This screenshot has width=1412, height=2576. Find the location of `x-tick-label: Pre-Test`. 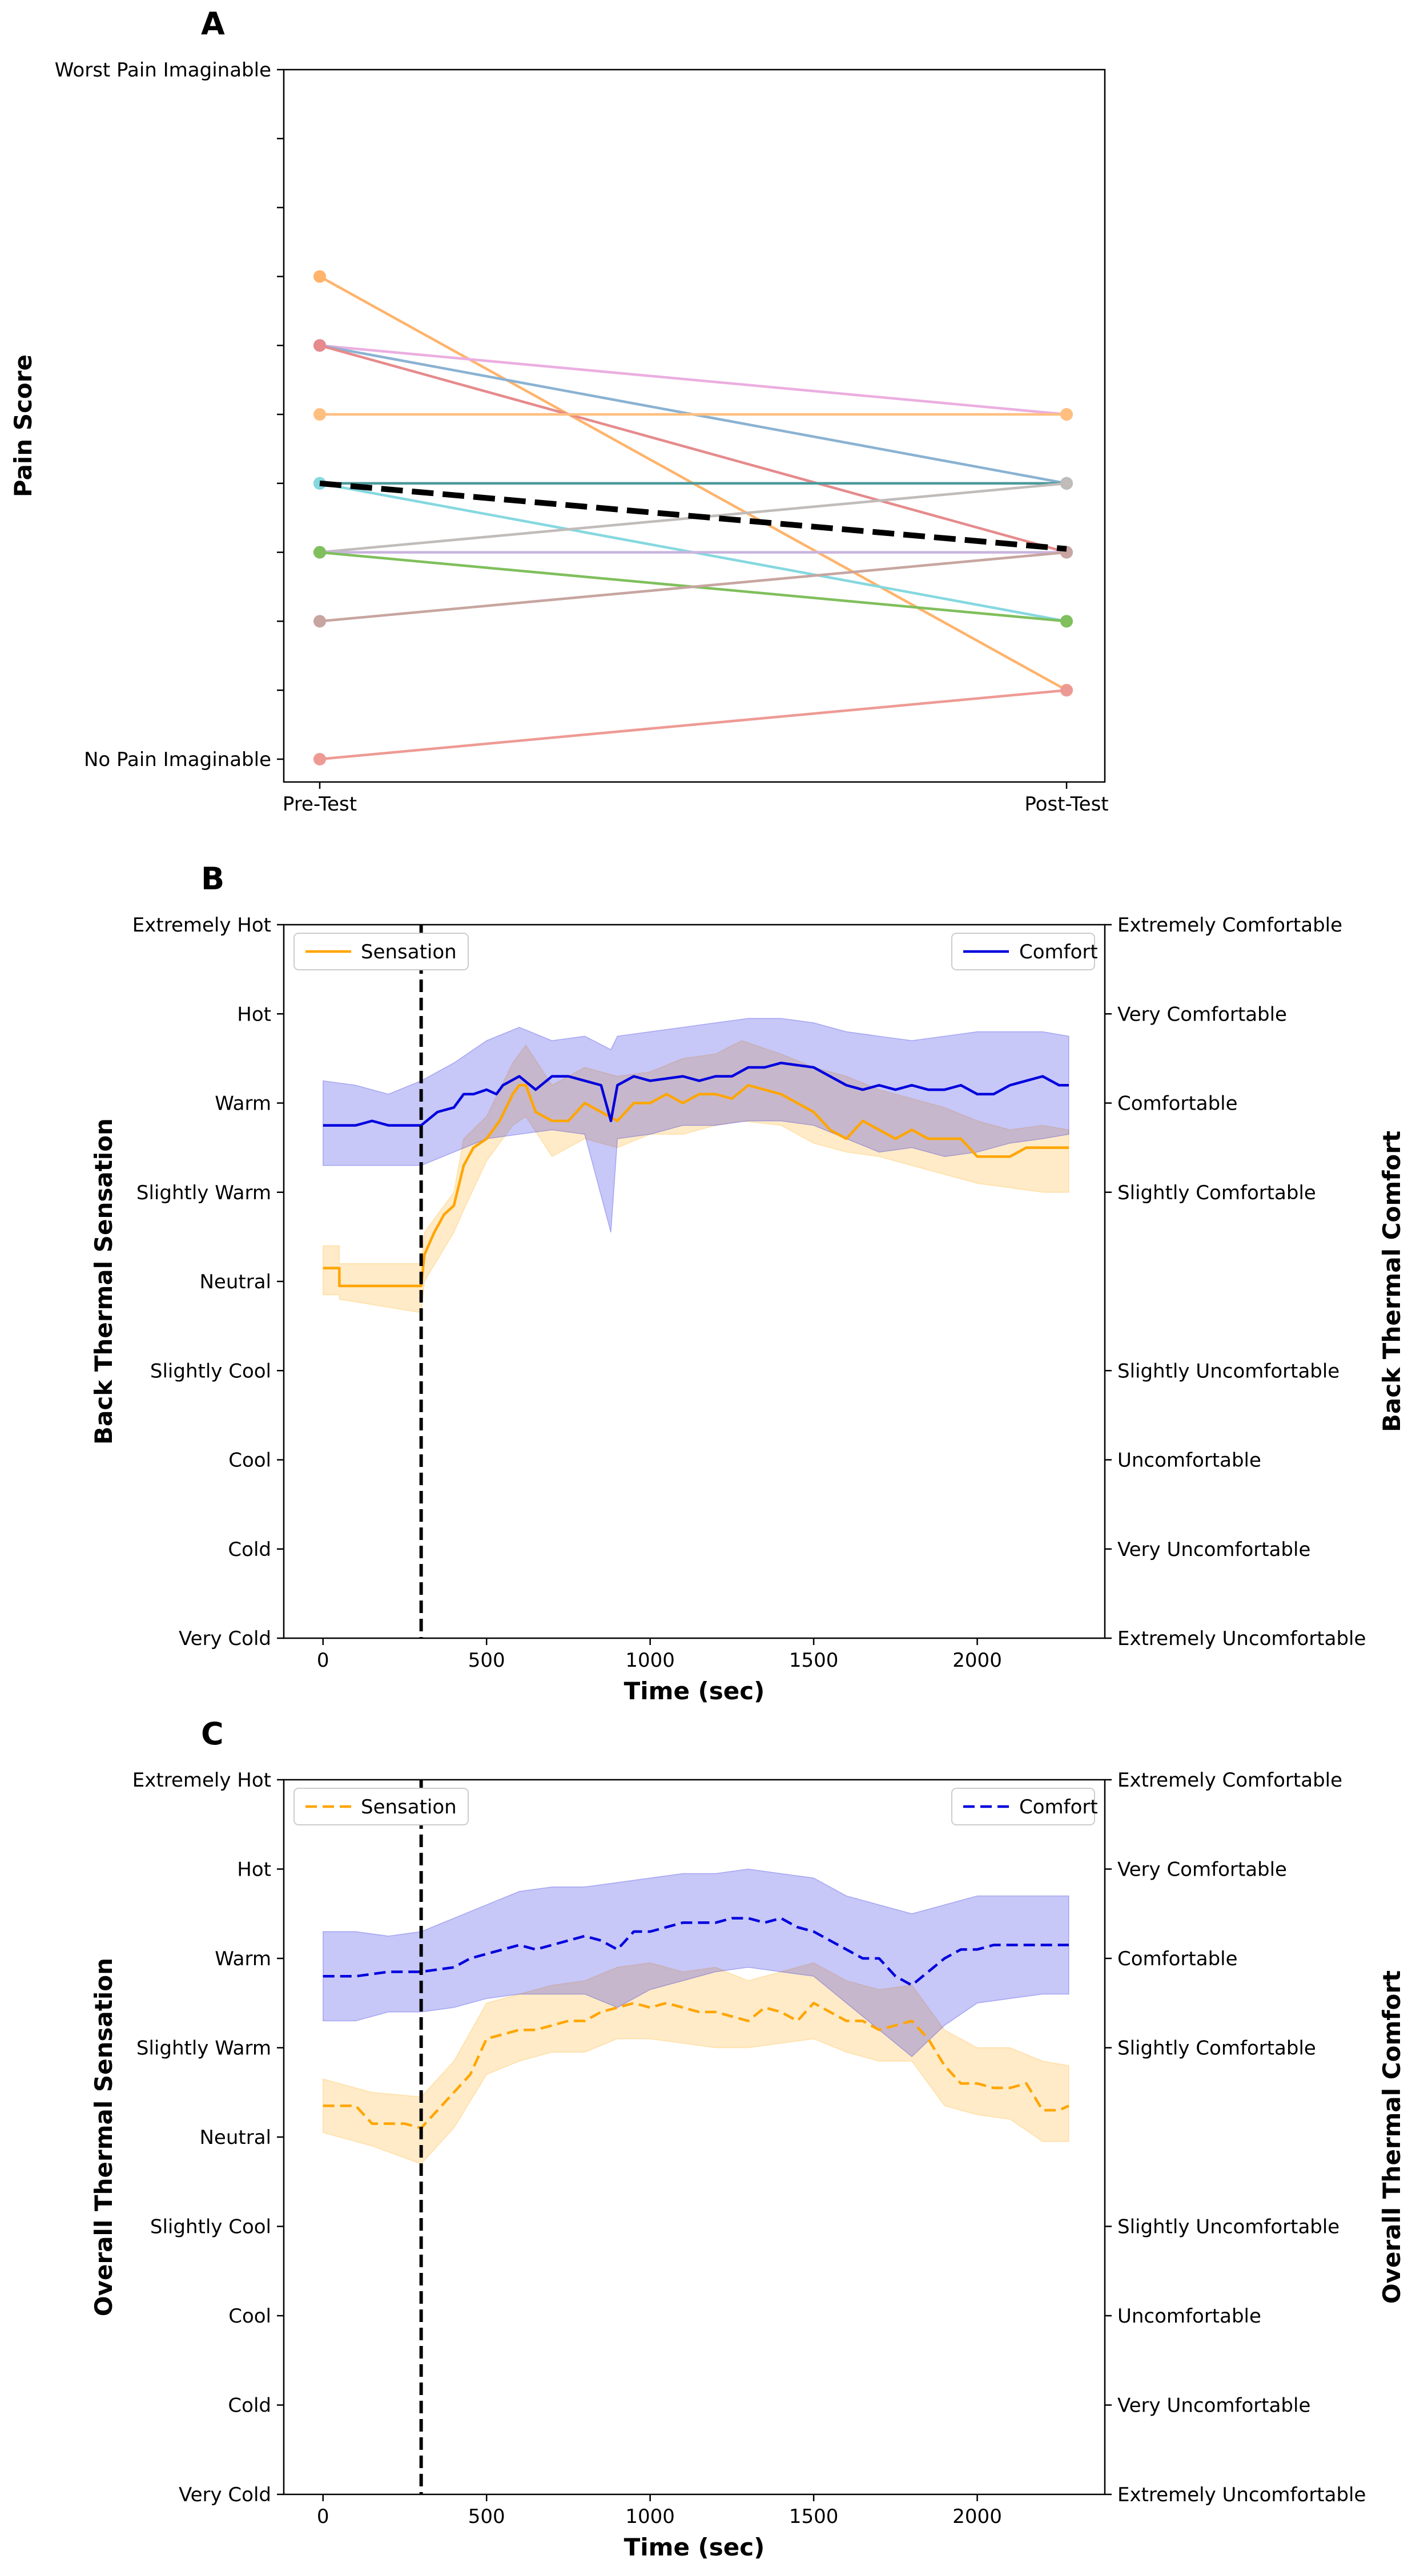

x-tick-label: Pre-Test is located at coordinates (320, 805).